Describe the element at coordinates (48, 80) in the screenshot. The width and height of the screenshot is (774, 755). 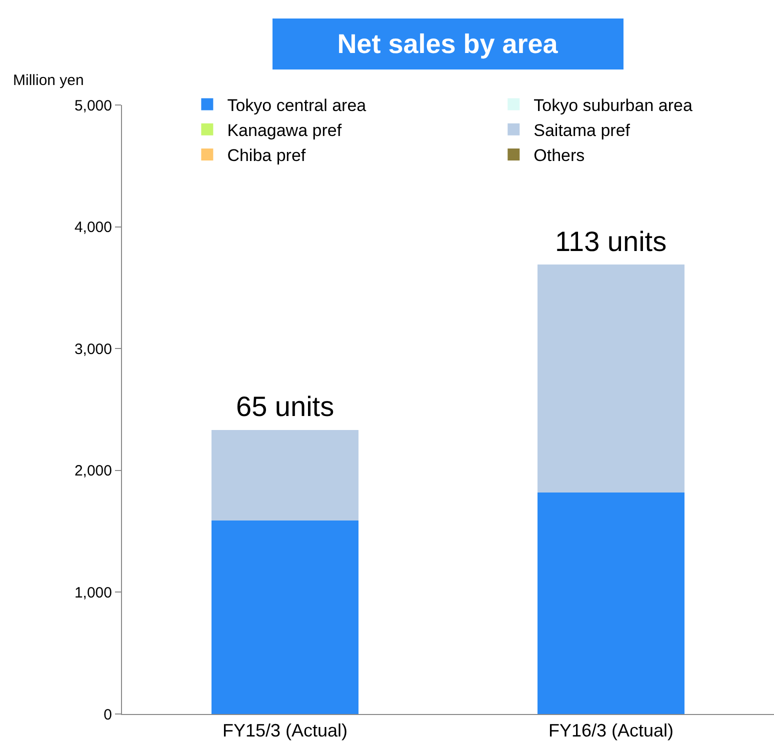
I see `y-axis-title: Million yen` at that location.